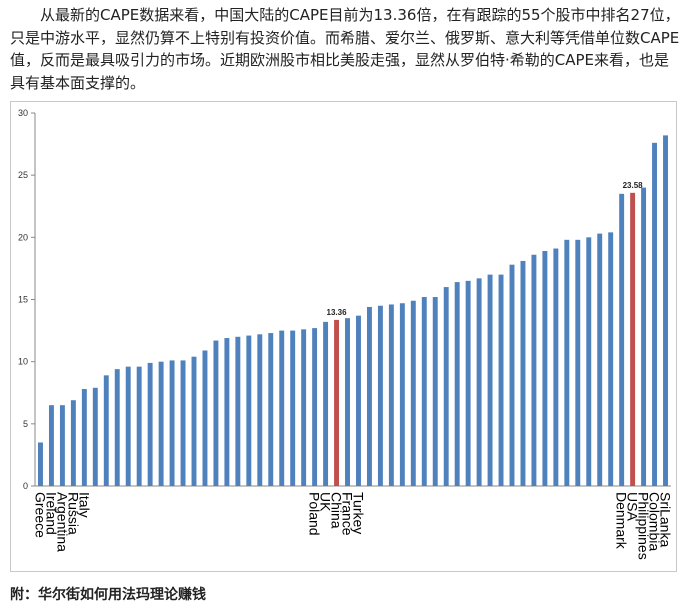 This screenshot has height=610, width=687. What do you see at coordinates (326, 502) in the screenshot?
I see `category-label: UK` at bounding box center [326, 502].